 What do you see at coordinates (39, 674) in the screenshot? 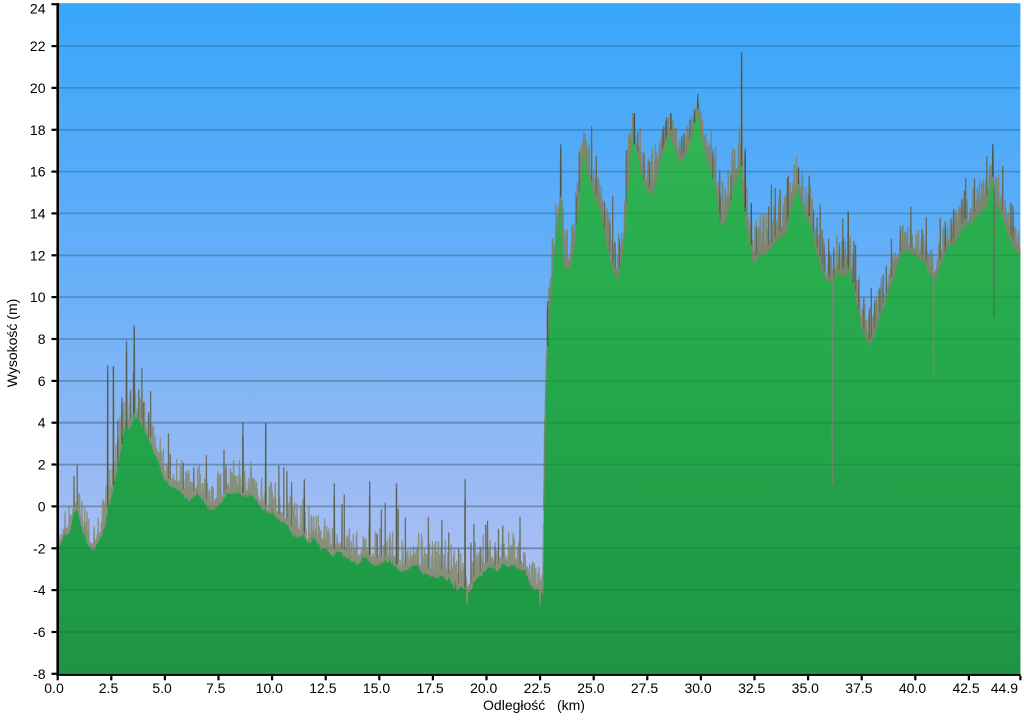
I see `svg-text: -8` at bounding box center [39, 674].